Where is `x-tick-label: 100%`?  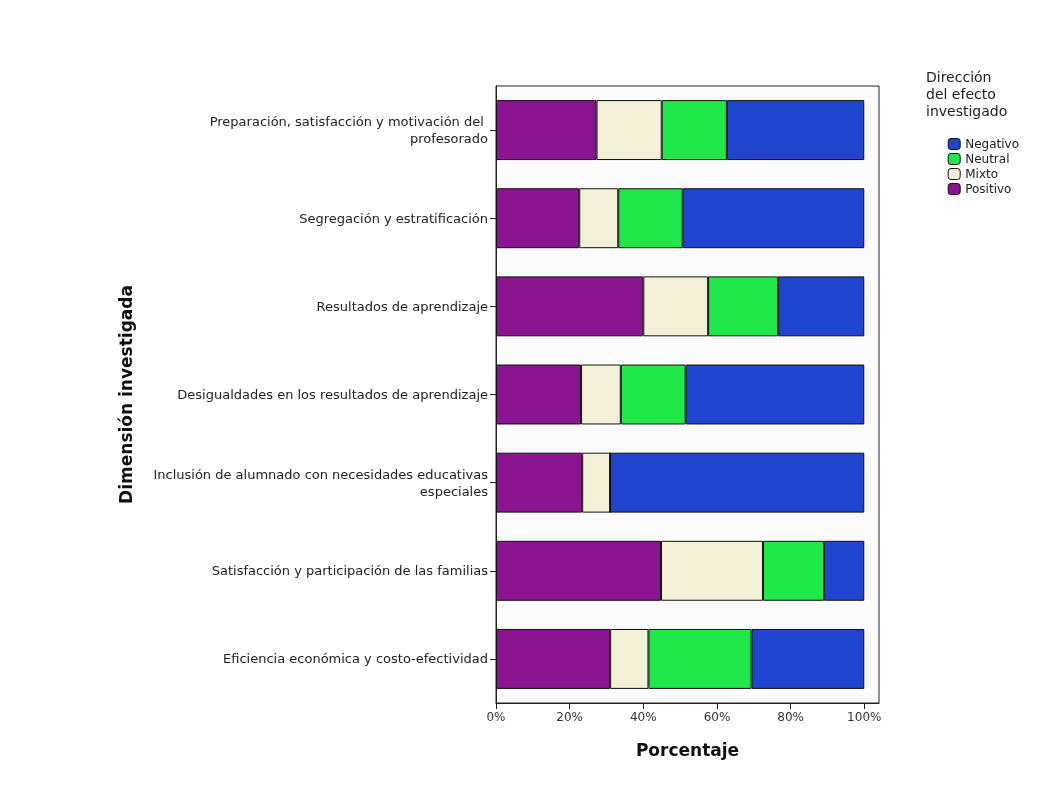
x-tick-label: 100% is located at coordinates (864, 717).